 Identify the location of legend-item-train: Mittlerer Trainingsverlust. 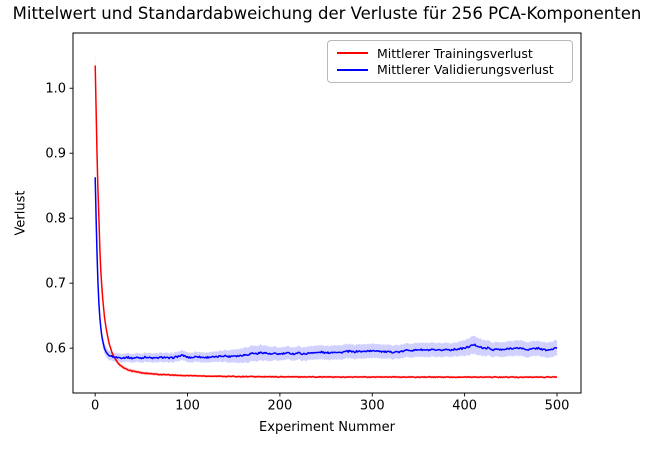
(450, 53).